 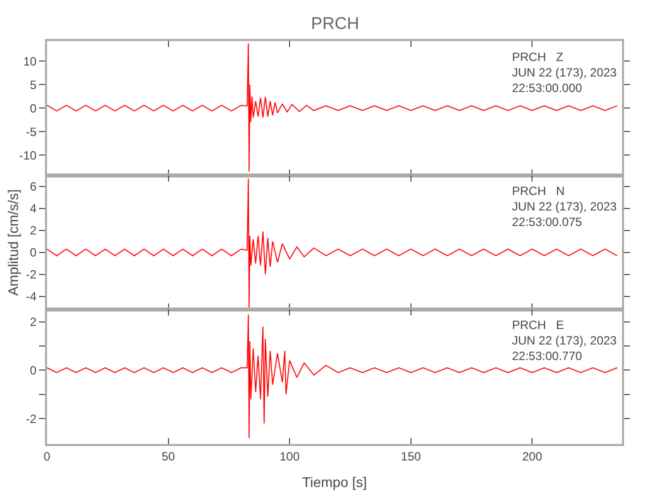 What do you see at coordinates (334, 482) in the screenshot?
I see `x-axis-title: Tiempo [s]` at bounding box center [334, 482].